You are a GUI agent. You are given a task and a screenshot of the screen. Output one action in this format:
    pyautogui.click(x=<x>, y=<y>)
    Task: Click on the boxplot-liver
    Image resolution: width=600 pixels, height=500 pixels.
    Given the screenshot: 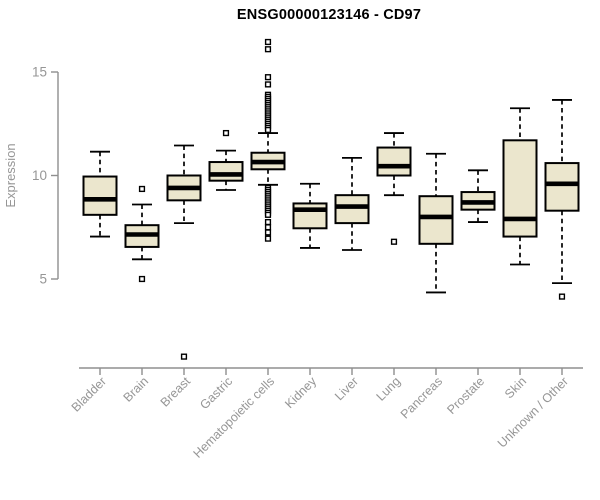 What is the action you would take?
    pyautogui.click(x=352, y=204)
    